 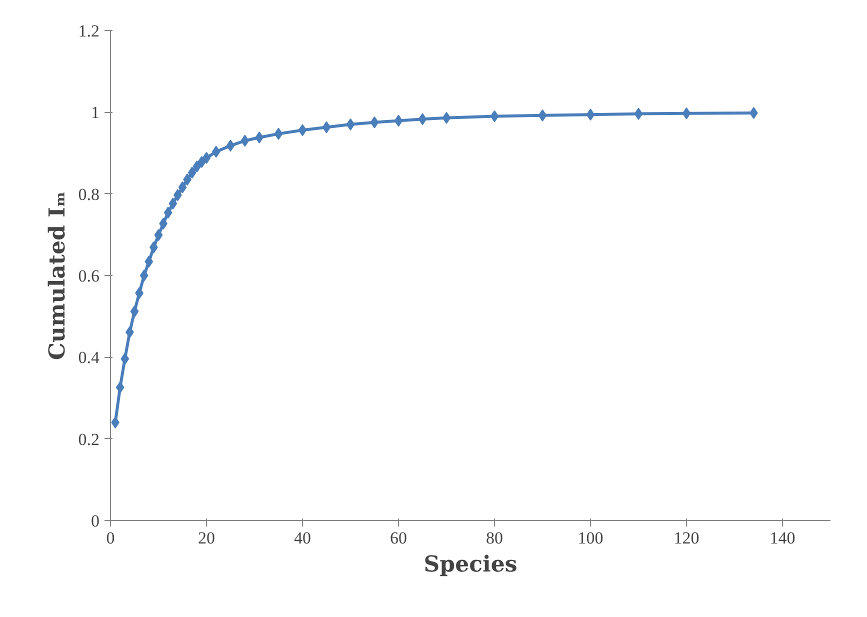 What do you see at coordinates (95, 112) in the screenshot?
I see `y-tick-label: 1` at bounding box center [95, 112].